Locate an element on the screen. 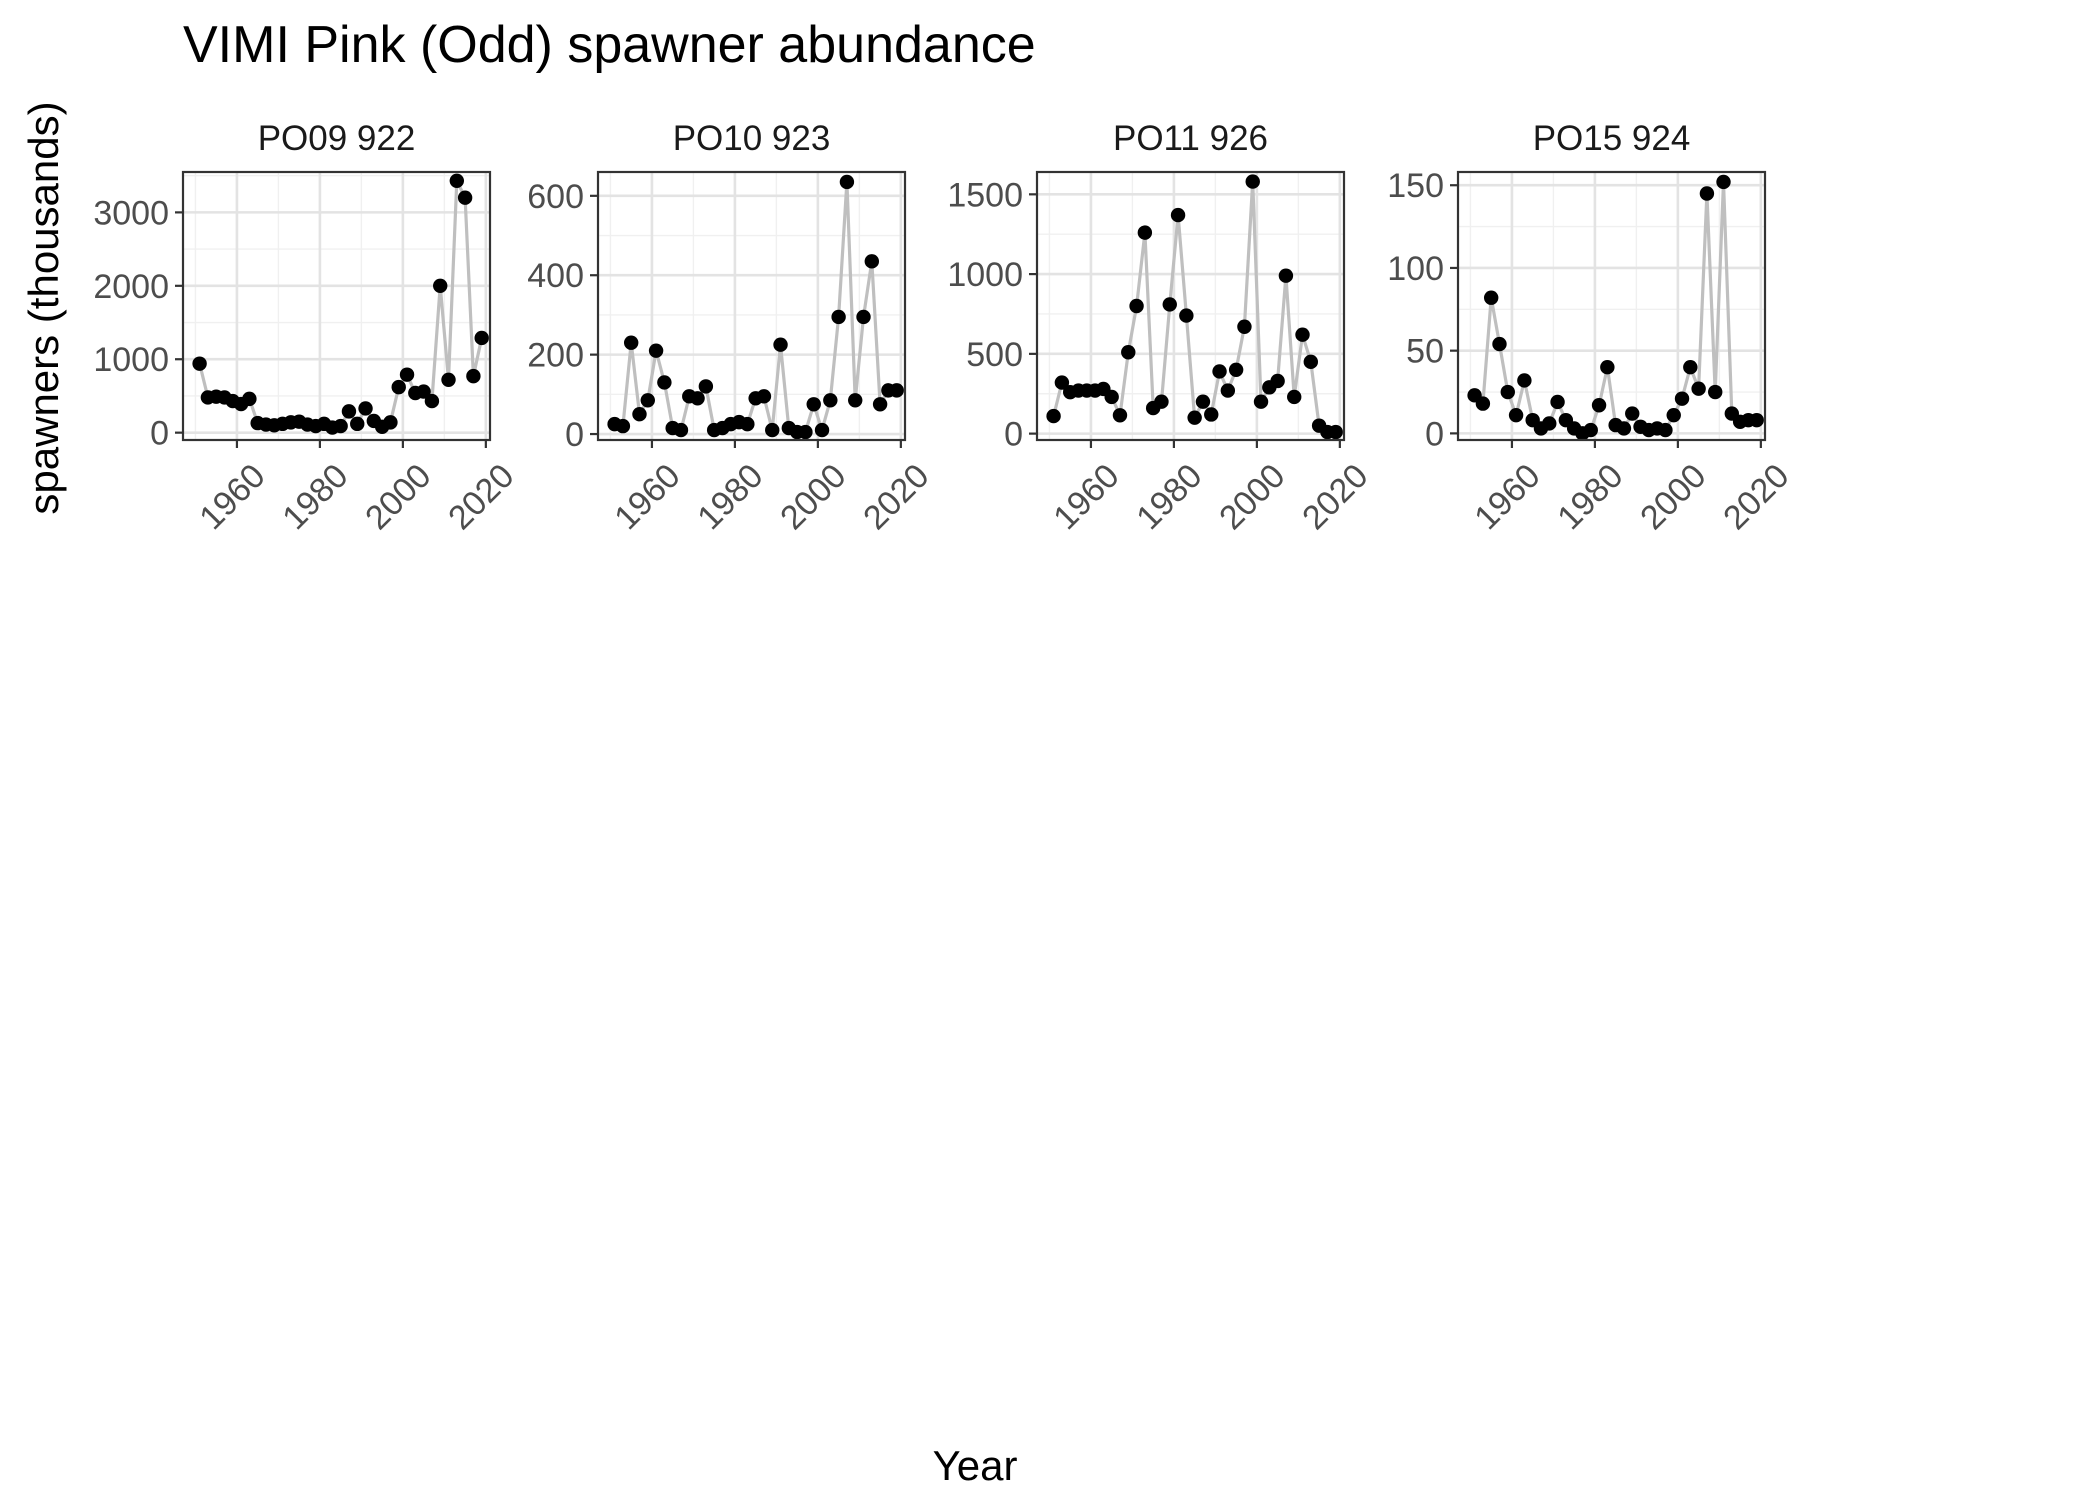 Image resolution: width=2100 pixels, height=1500 pixels. facet-panel: PO15 924 0 50 100 150 1960 1980 2000 2020 is located at coordinates (1591, 328).